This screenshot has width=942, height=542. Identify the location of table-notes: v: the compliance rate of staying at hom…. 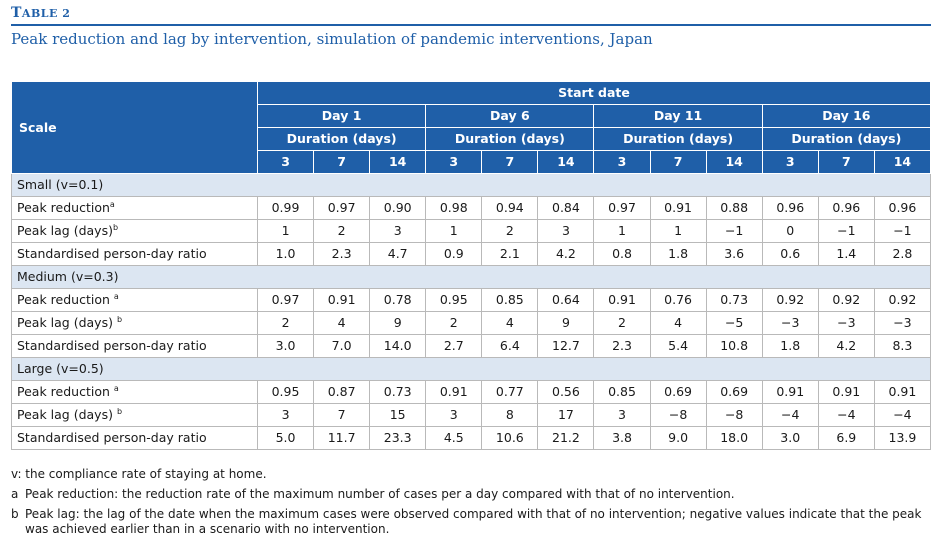
(471, 504).